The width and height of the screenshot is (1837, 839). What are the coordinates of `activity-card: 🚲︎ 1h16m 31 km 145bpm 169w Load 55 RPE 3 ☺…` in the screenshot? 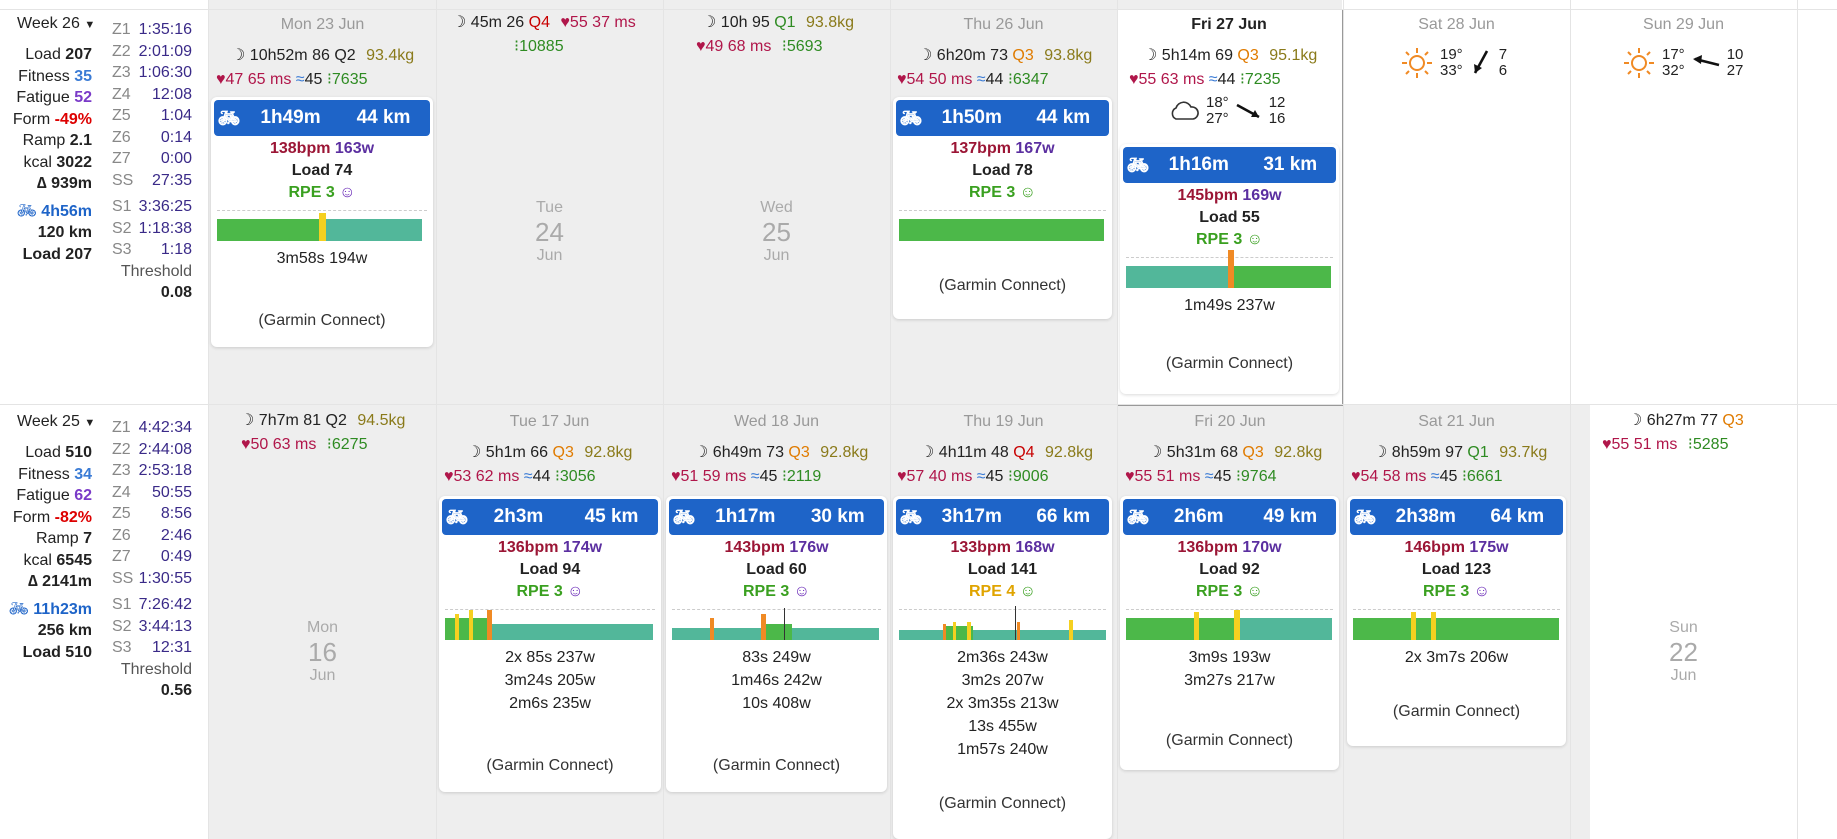 It's located at (1229, 269).